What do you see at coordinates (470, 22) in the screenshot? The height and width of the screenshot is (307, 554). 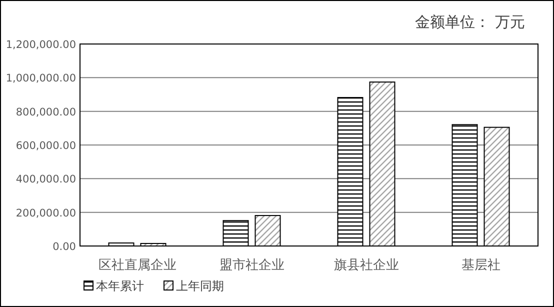 I see `chart-title: 金额单位： 万元` at bounding box center [470, 22].